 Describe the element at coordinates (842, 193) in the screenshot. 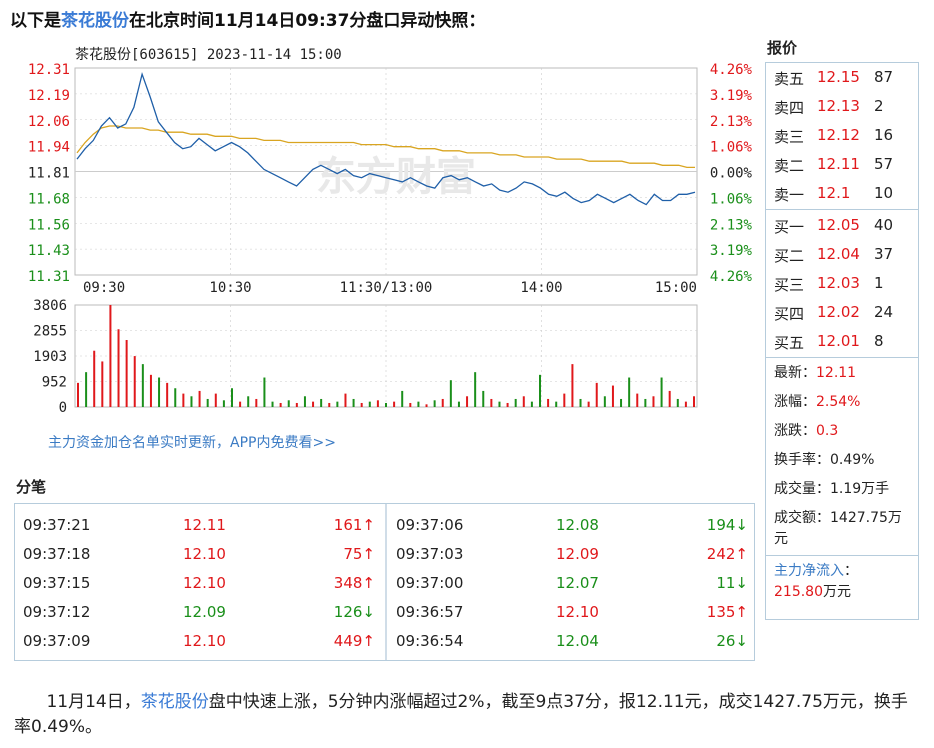

I see `orderbook-ask-row: 卖一 12.1 10` at that location.